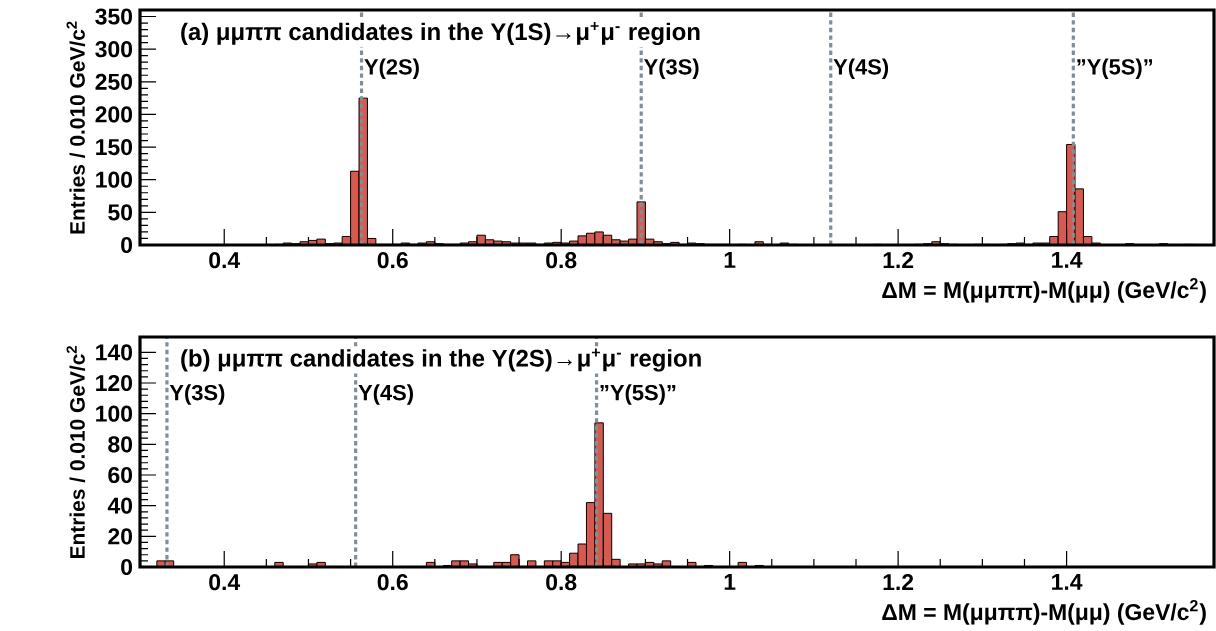 This screenshot has width=1216, height=631. I want to click on ref-line-label: Υ(2S), so click(391, 68).